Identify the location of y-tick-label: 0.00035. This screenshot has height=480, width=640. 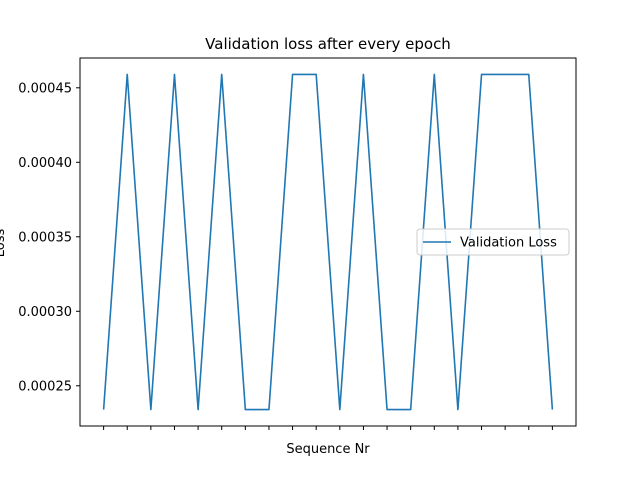
(45, 237).